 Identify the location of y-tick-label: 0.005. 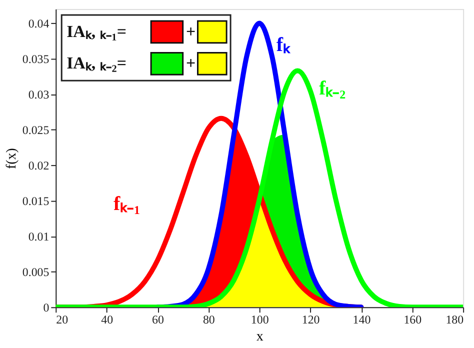
(36, 272).